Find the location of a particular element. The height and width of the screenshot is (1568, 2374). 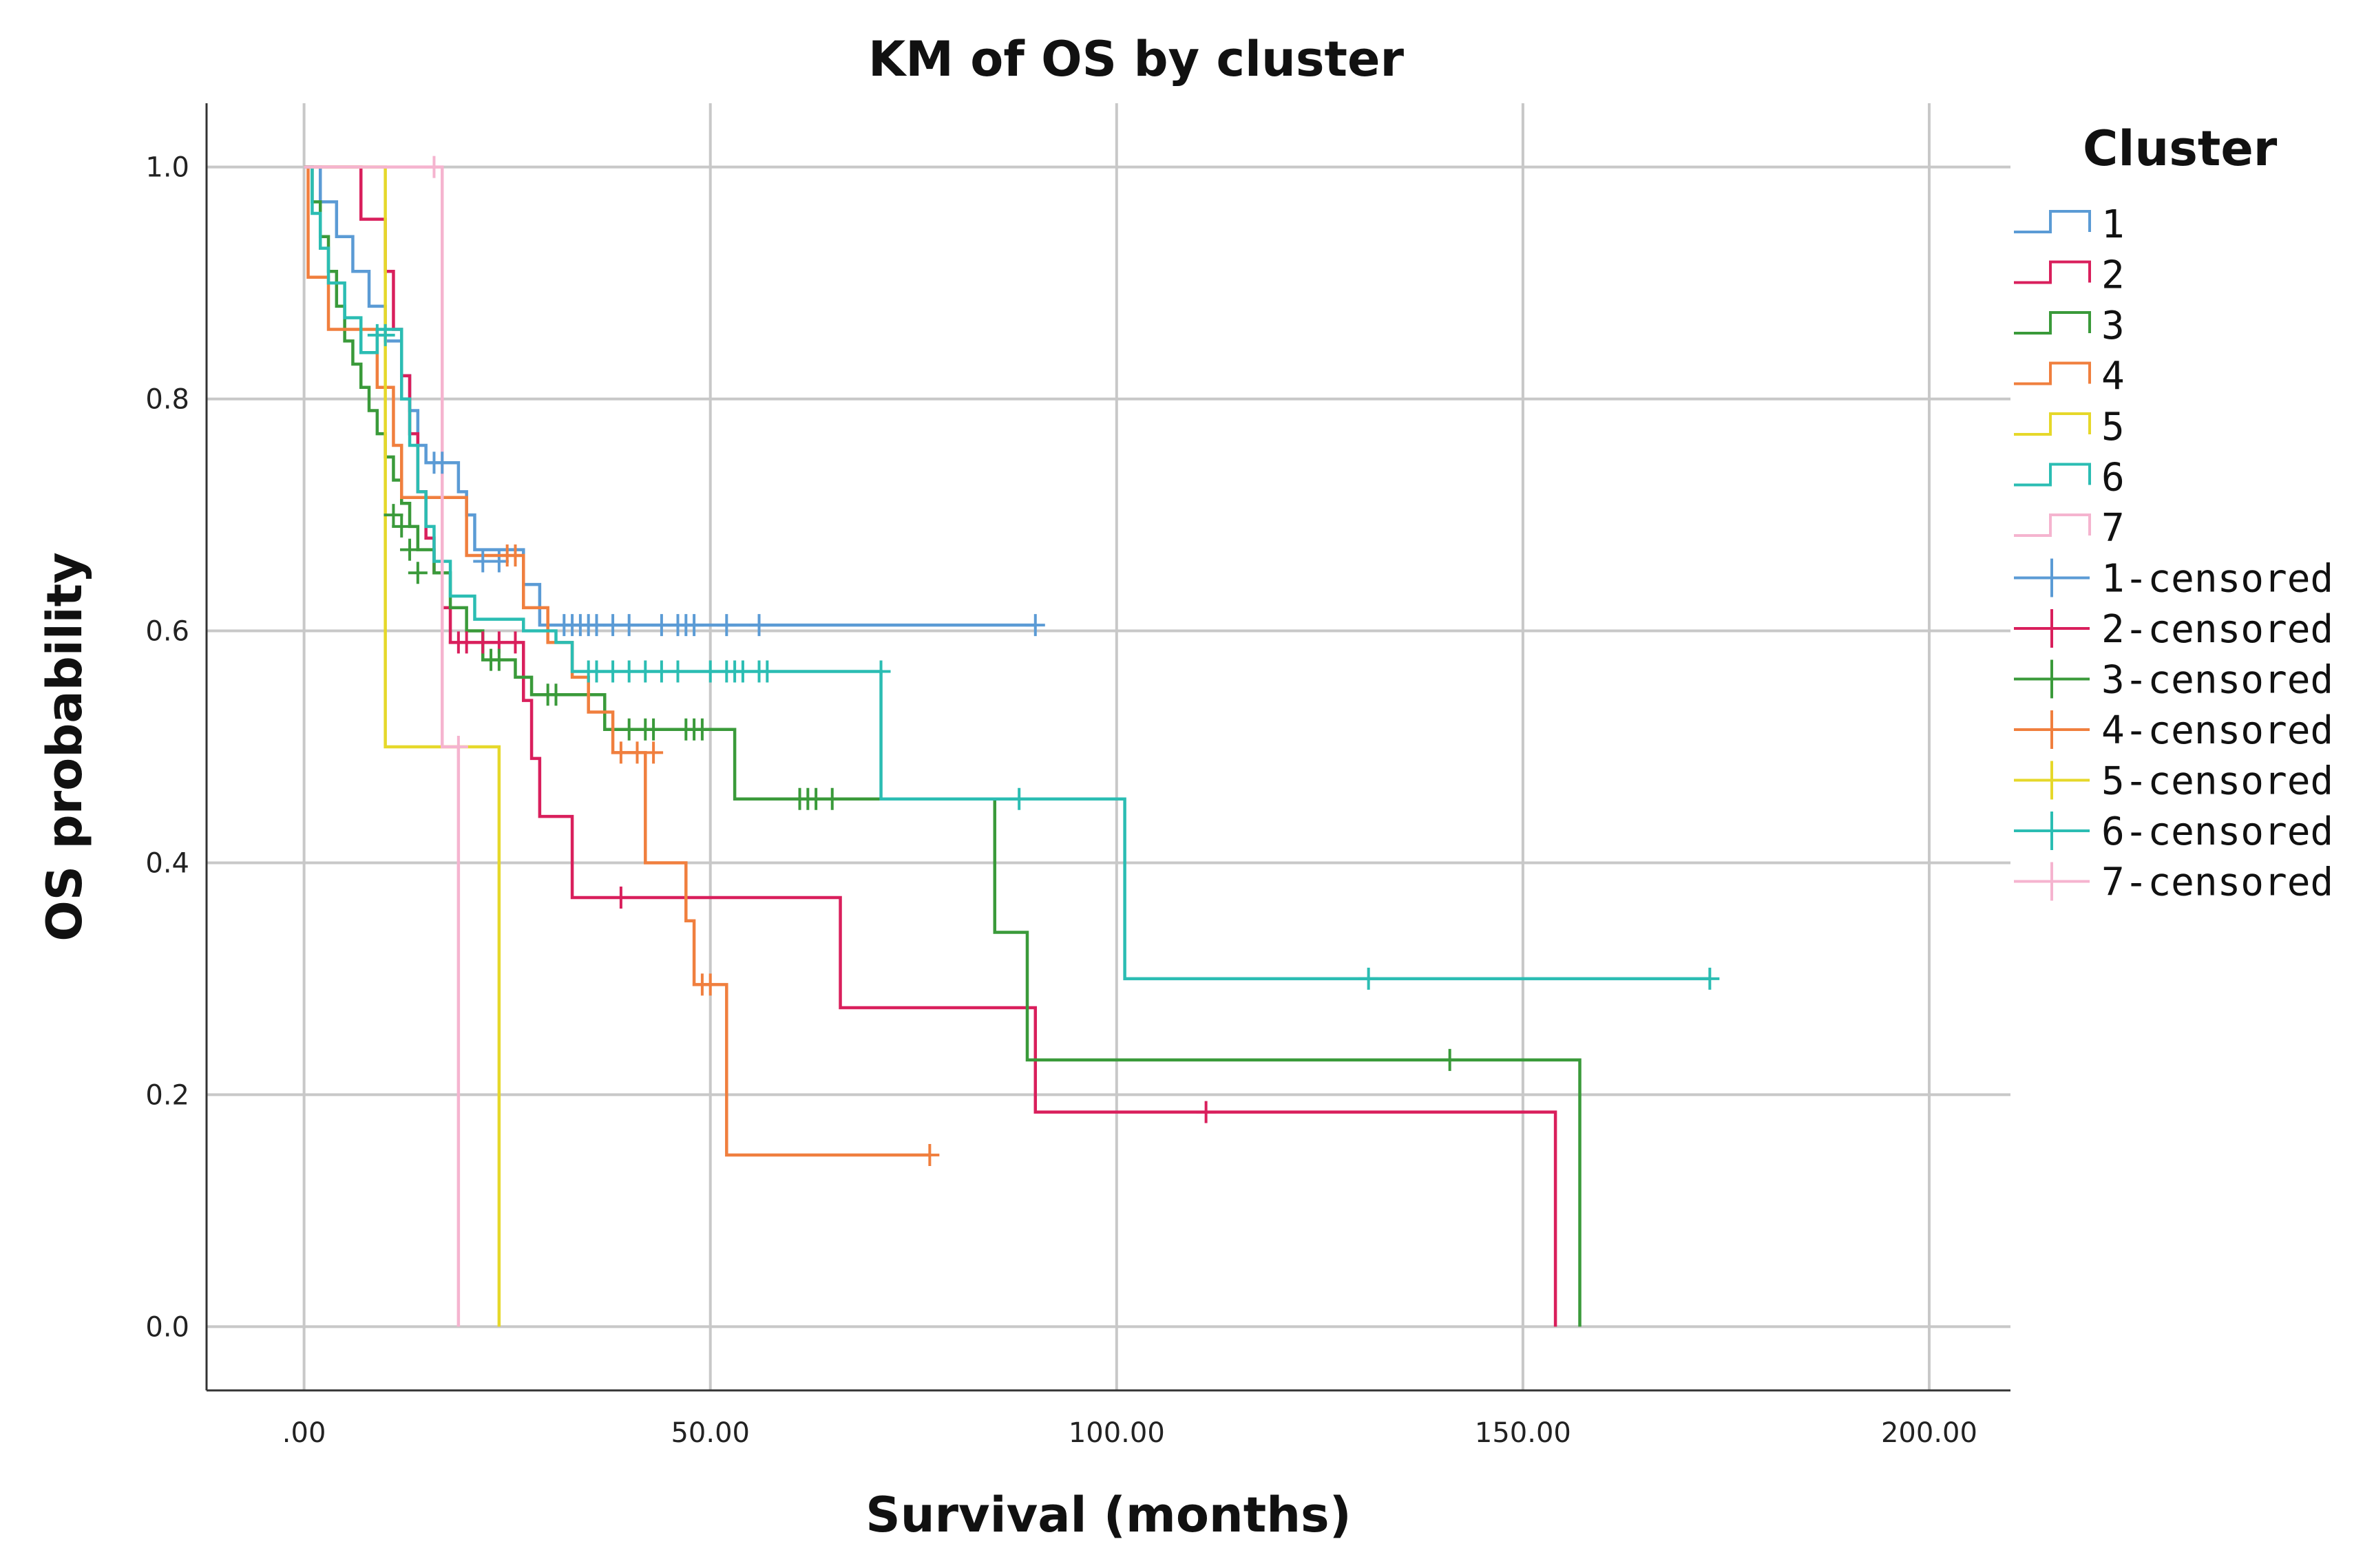

legend-symbol-4-censored is located at coordinates (2052, 729).